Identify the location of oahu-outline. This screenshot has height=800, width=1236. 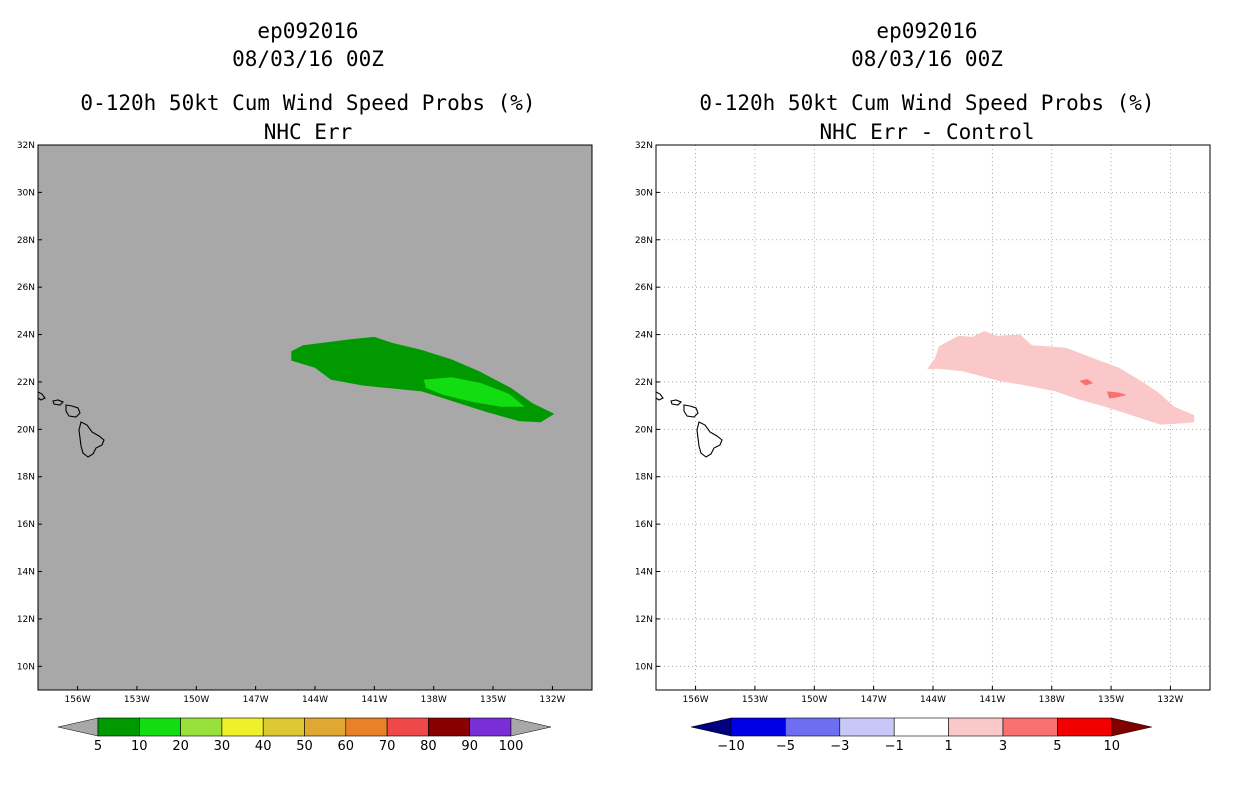
(659, 396).